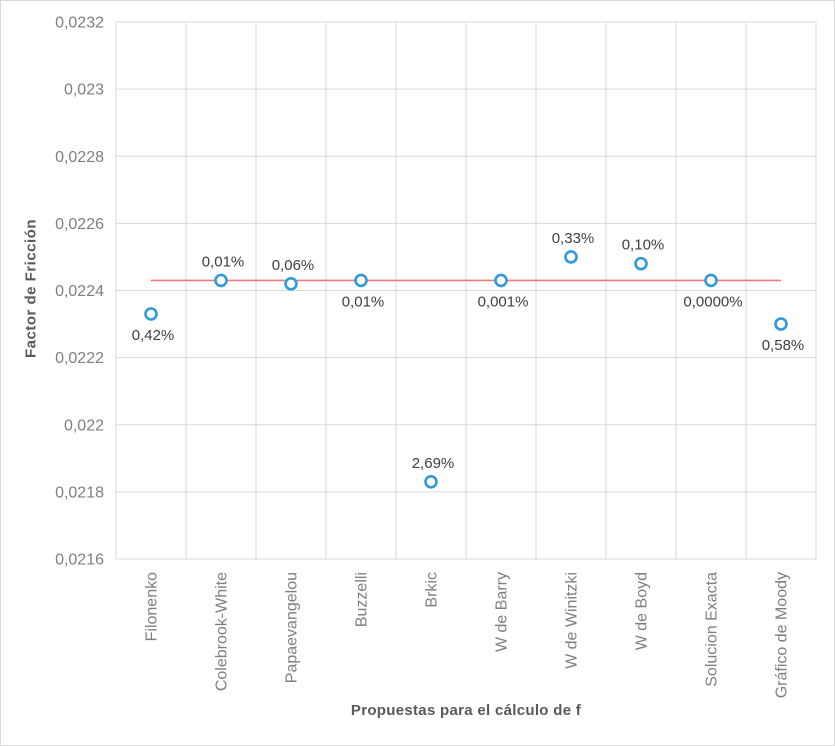 The height and width of the screenshot is (746, 835). I want to click on data-point-label: 0,10%, so click(643, 245).